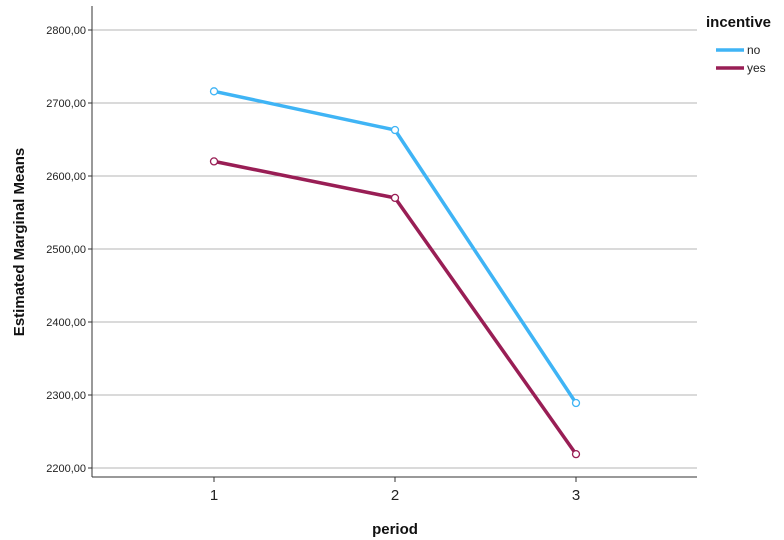  What do you see at coordinates (66, 250) in the screenshot?
I see `y-tick-label: 2500,00` at bounding box center [66, 250].